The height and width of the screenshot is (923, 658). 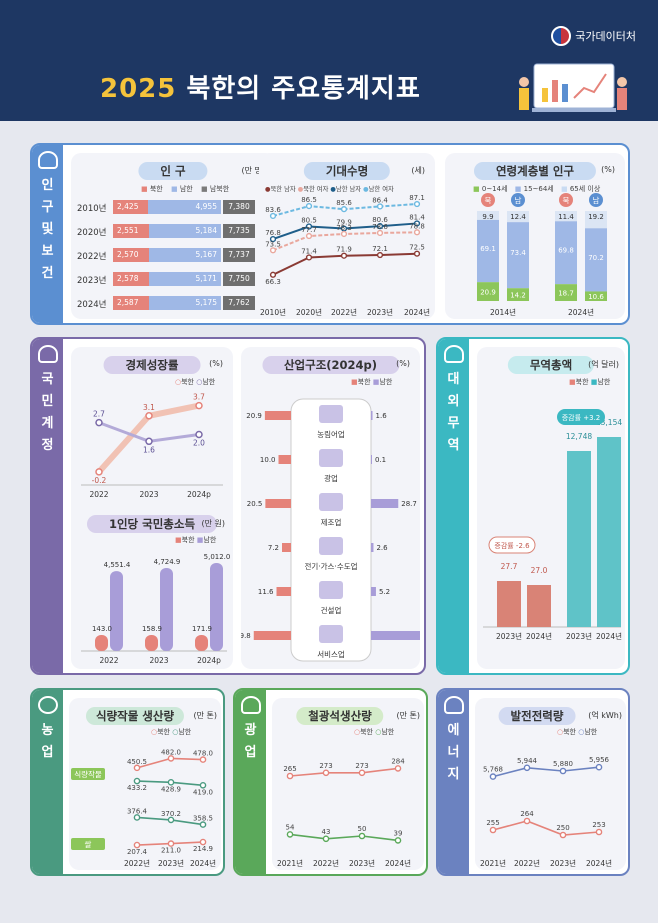 What do you see at coordinates (239, 303) in the screenshot?
I see `population-total-badge: 7,762` at bounding box center [239, 303].